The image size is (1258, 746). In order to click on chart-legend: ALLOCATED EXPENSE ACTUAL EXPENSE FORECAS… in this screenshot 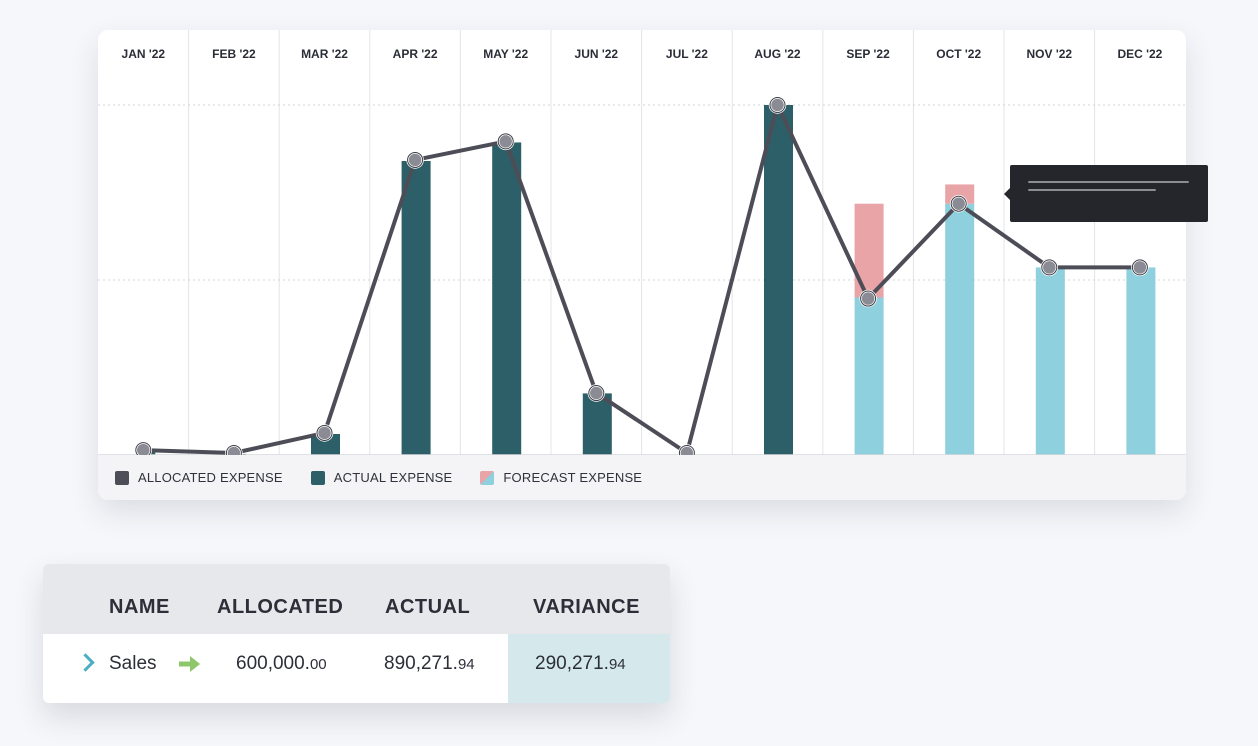, I will do `click(392, 477)`.